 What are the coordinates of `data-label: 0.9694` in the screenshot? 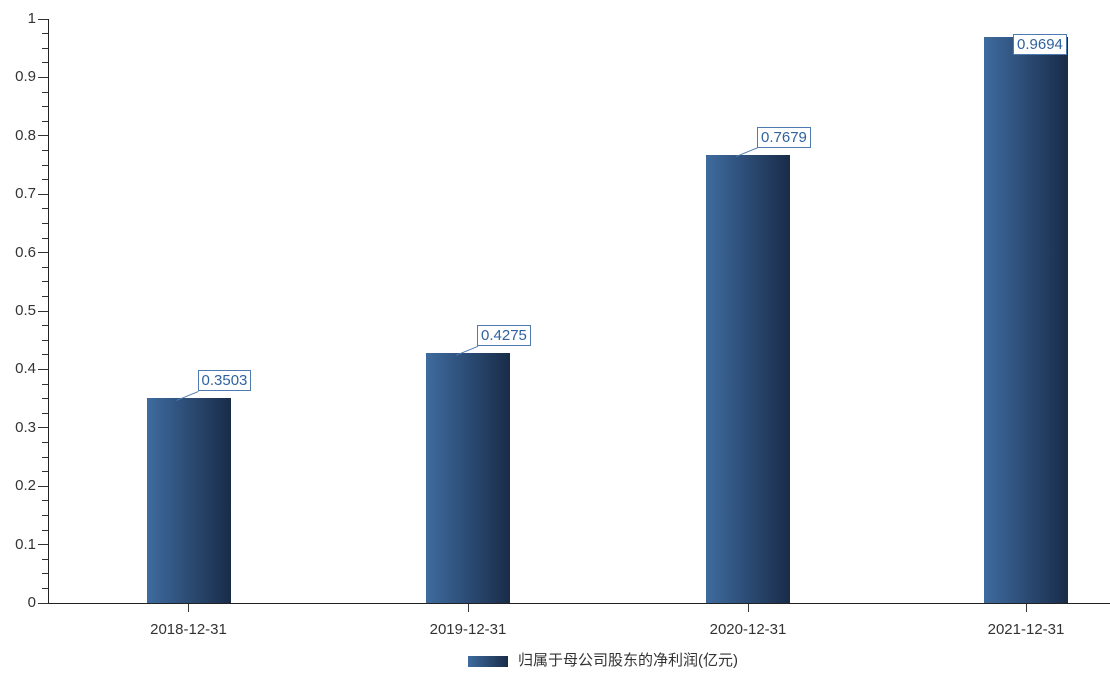 It's located at (1040, 44).